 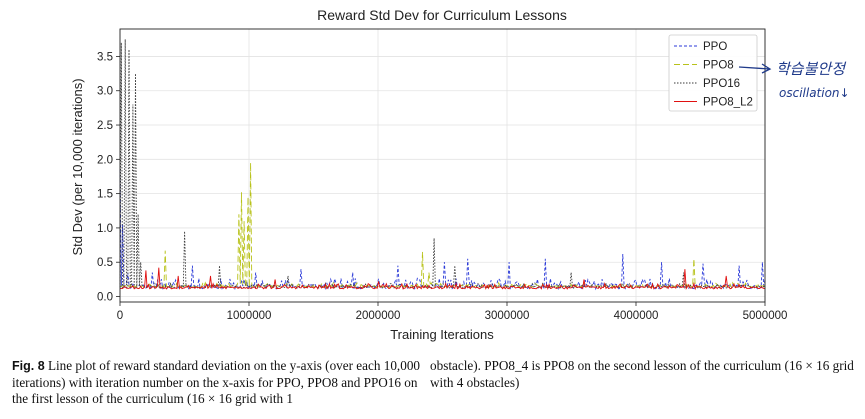 I want to click on legend-box, so click(x=713, y=73).